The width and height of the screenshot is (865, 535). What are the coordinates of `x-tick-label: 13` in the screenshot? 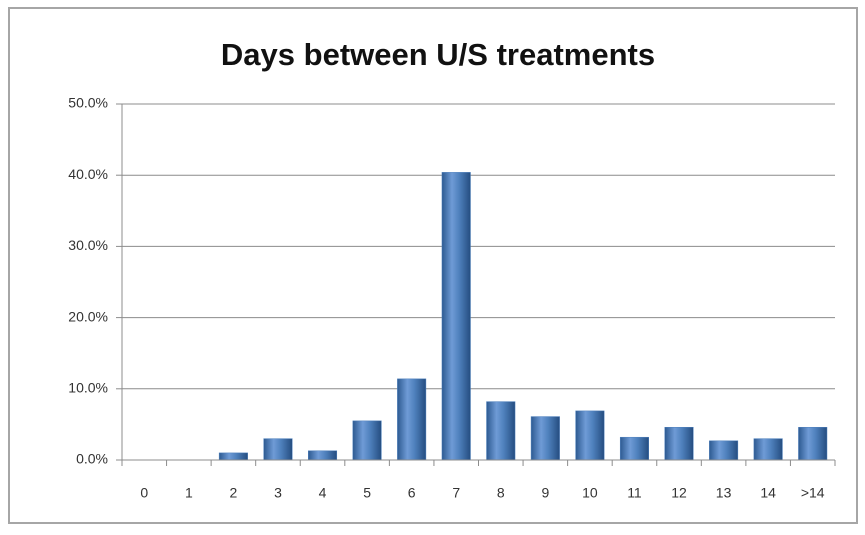 It's located at (724, 493).